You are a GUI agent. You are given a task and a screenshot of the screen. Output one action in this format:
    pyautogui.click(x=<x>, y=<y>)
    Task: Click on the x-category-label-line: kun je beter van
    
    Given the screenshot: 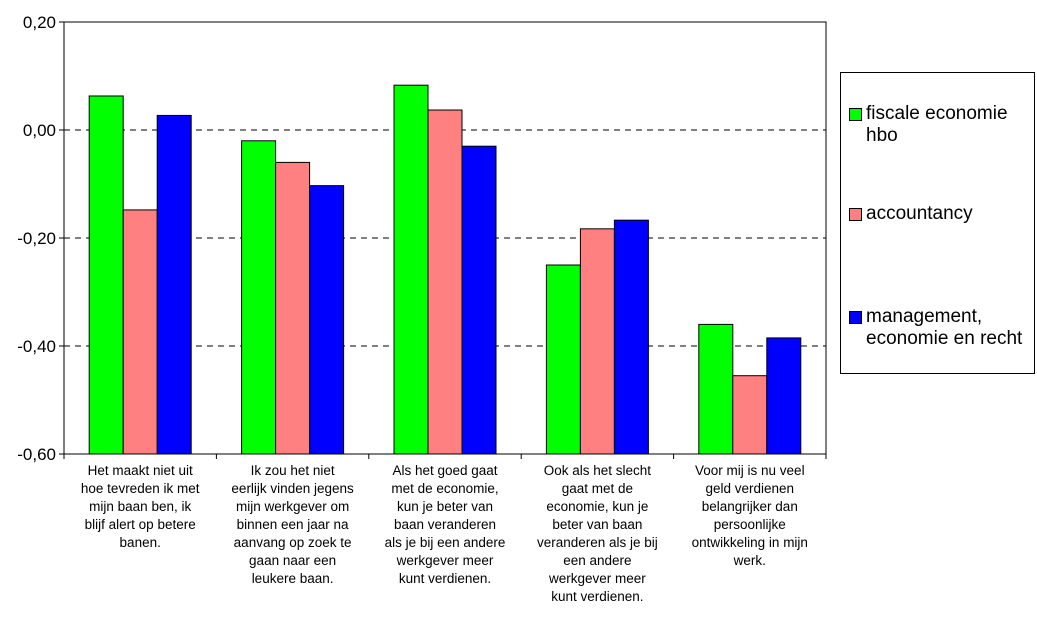 What is the action you would take?
    pyautogui.click(x=445, y=506)
    